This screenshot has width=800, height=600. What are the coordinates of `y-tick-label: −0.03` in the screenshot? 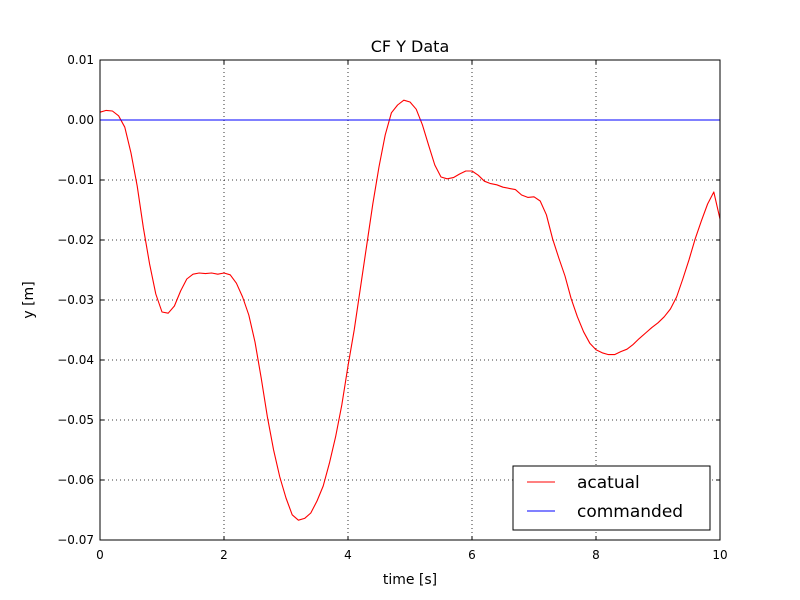 It's located at (75, 300).